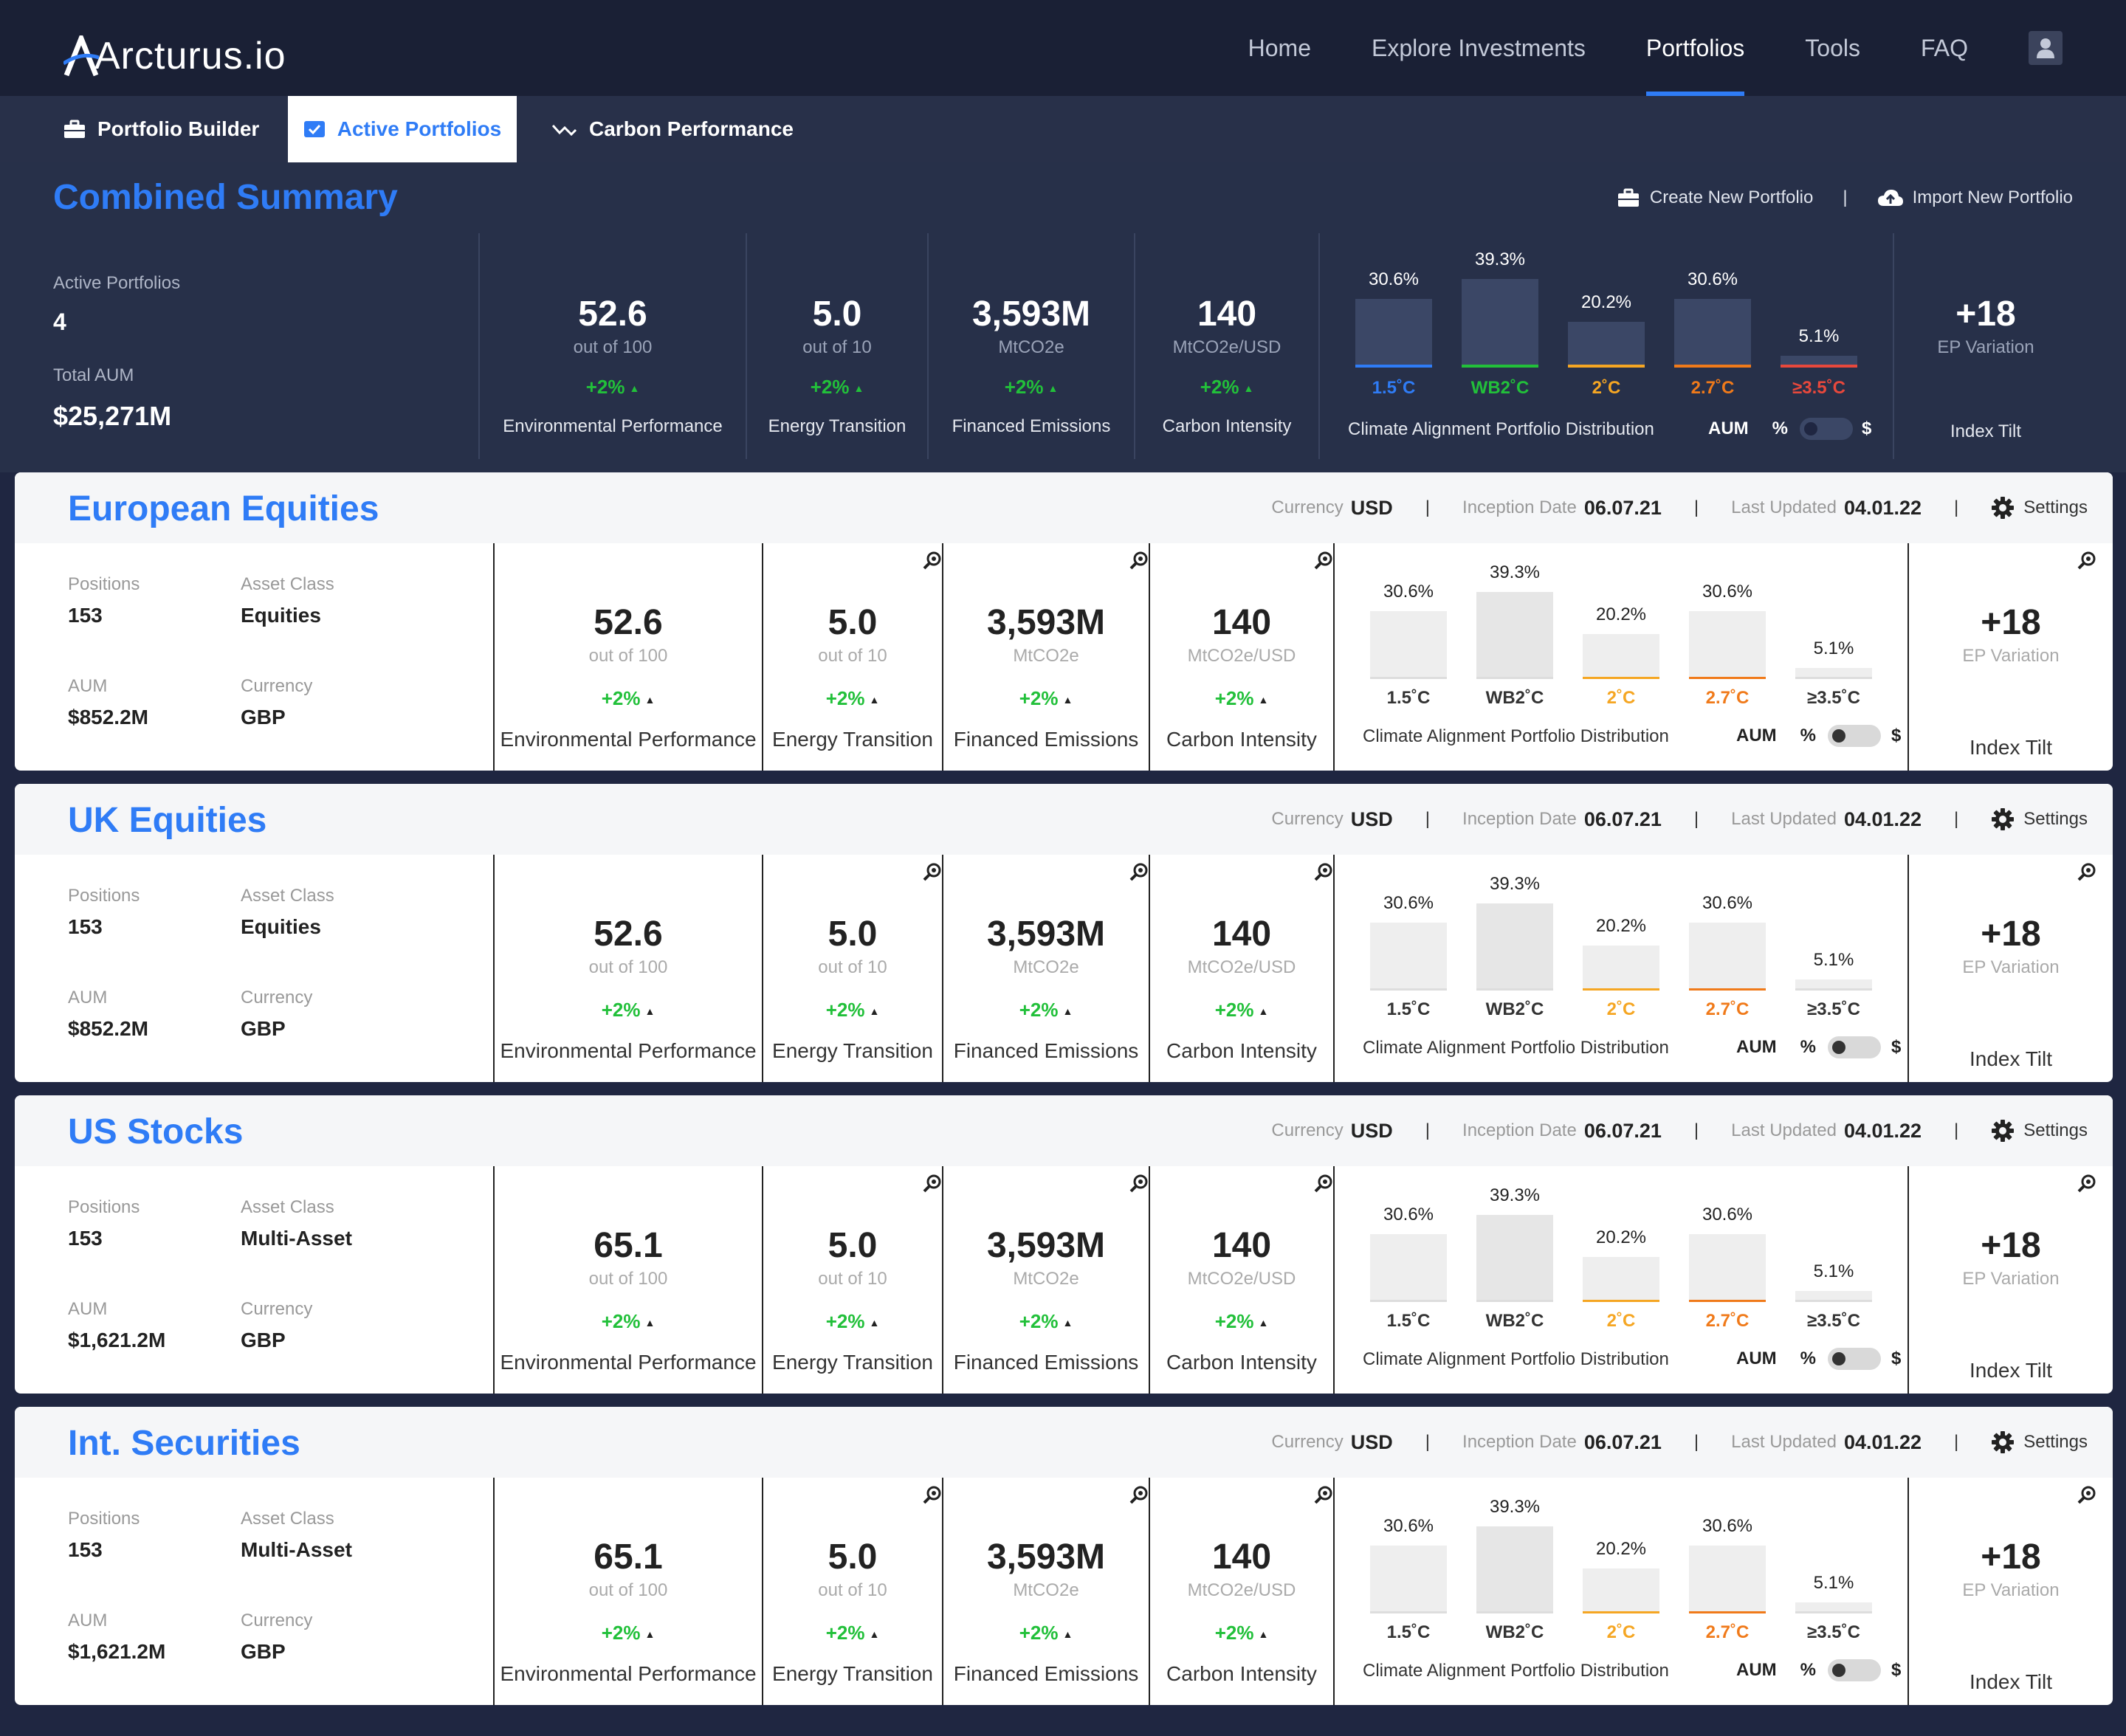 Image resolution: width=2126 pixels, height=1736 pixels. Describe the element at coordinates (161, 129) in the screenshot. I see `tab-portfolio-builder: Portfolio Builder` at that location.